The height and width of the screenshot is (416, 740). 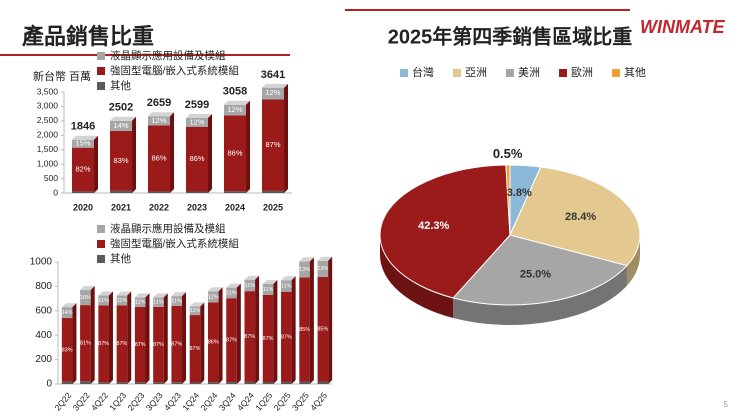 What do you see at coordinates (168, 228) in the screenshot?
I see `legend-label: 液晶顯示應用設備及模組` at bounding box center [168, 228].